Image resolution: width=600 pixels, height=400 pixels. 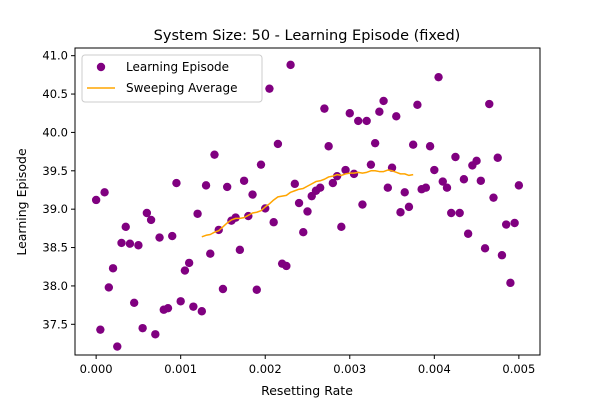 What do you see at coordinates (434, 369) in the screenshot?
I see `x-tick-label: 0.004` at bounding box center [434, 369].